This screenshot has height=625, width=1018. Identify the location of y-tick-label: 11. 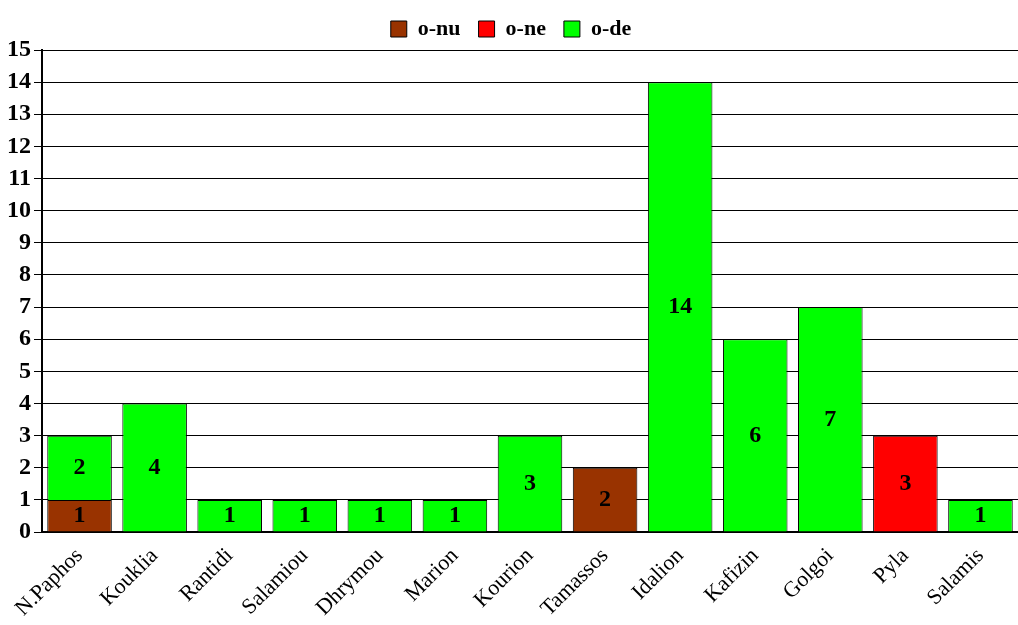
(19, 176).